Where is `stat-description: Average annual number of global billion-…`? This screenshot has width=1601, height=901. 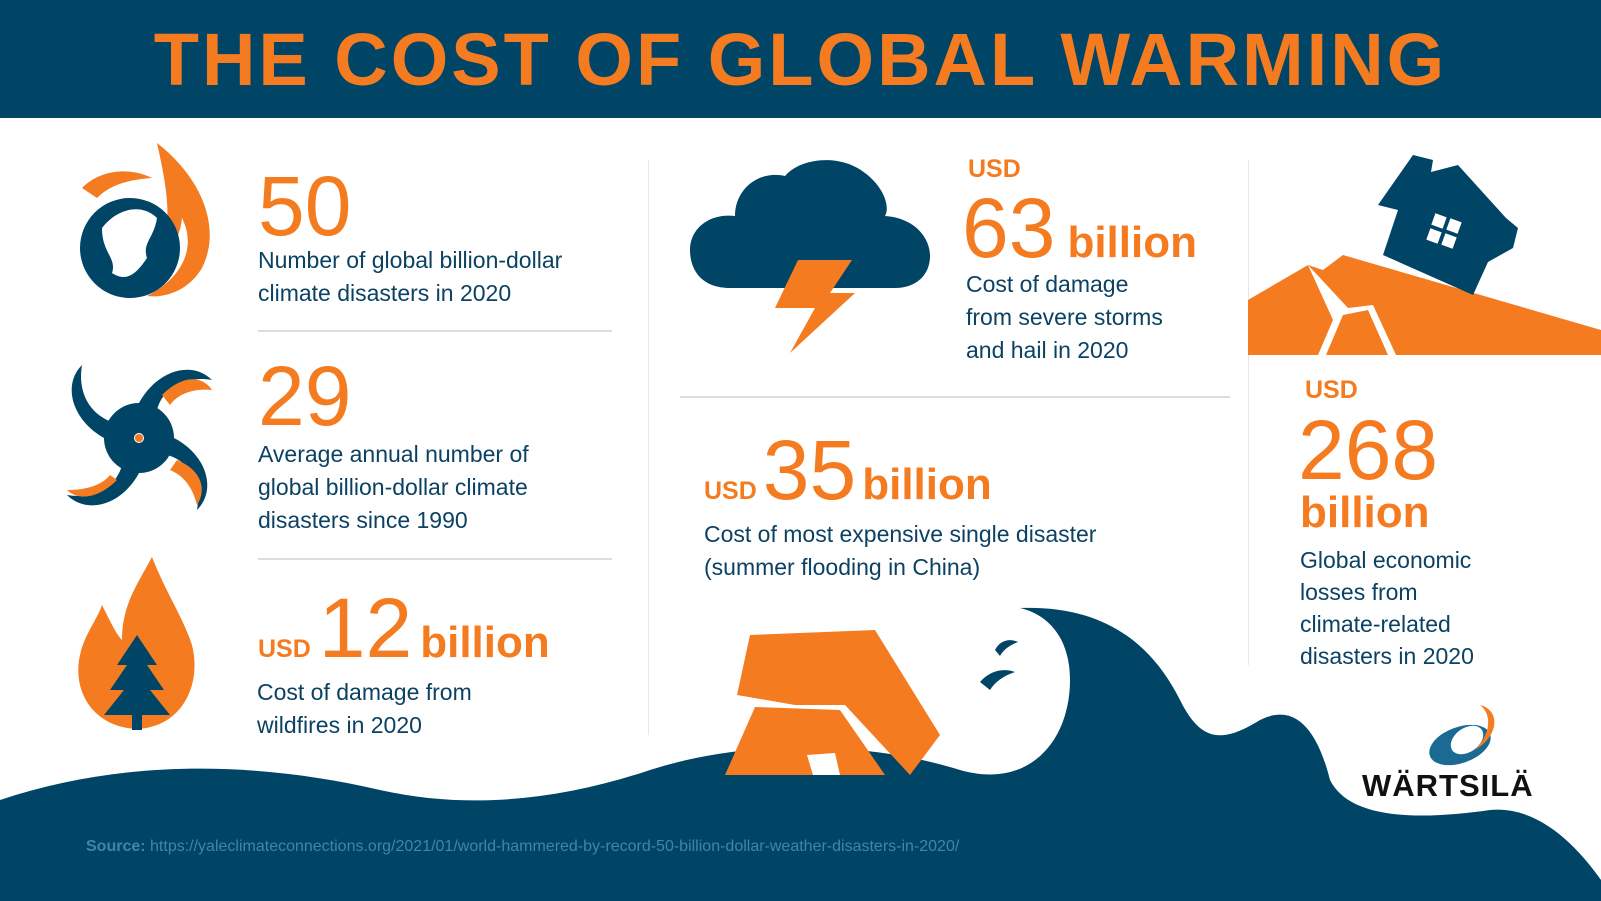 stat-description: Average annual number of global billion-… is located at coordinates (393, 487).